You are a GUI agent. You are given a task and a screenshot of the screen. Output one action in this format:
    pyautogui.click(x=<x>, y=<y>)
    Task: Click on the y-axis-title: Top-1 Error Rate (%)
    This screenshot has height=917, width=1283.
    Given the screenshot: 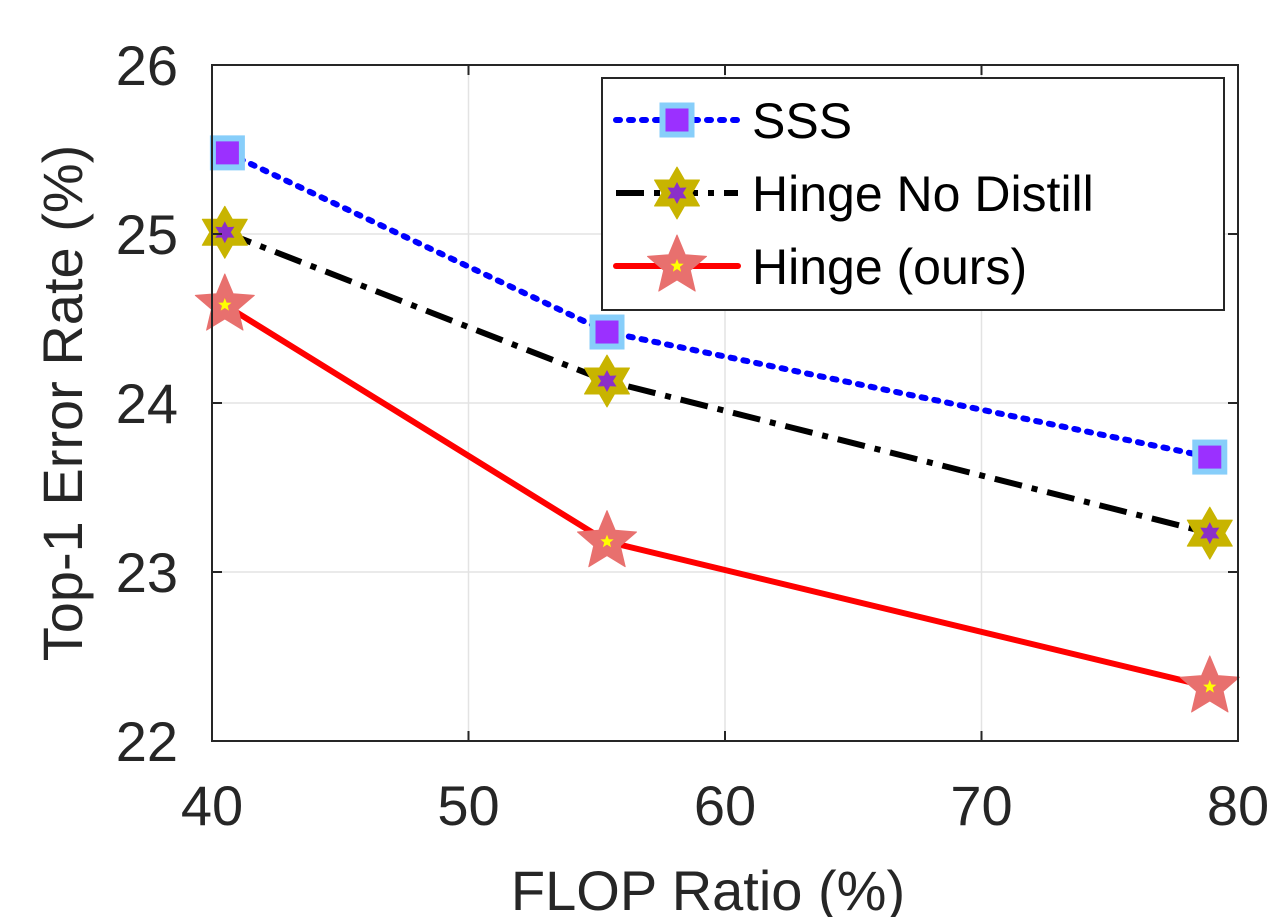 What is the action you would take?
    pyautogui.click(x=62, y=403)
    